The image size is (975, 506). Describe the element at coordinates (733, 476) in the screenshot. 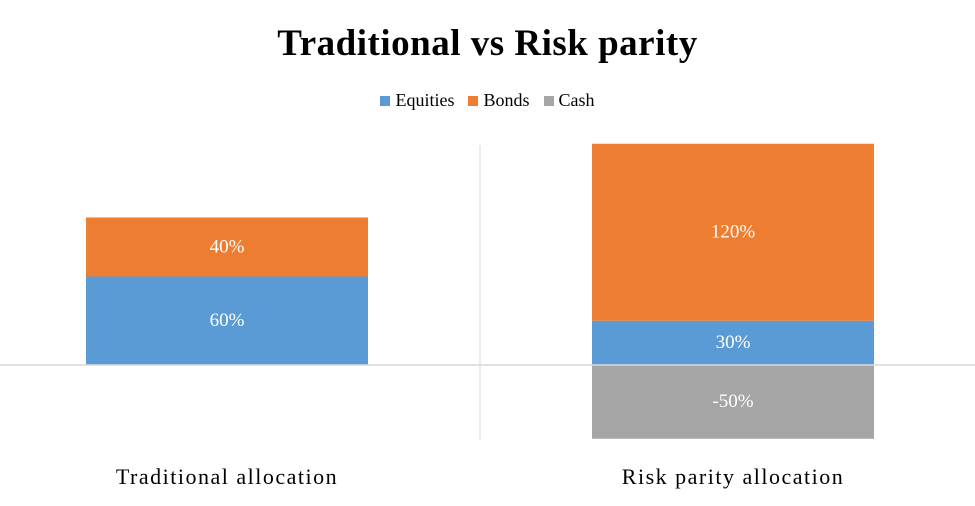

I see `category-label-2: Risk parity allocation` at that location.